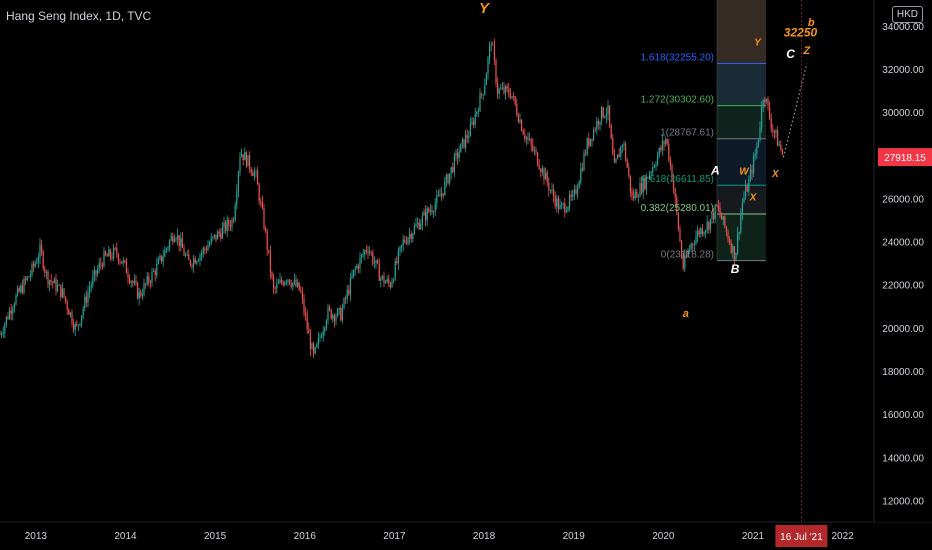  I want to click on time-axis: 2013 2014 2015 2016 2017 2018 2019 2020 2021 2022, so click(439, 536).